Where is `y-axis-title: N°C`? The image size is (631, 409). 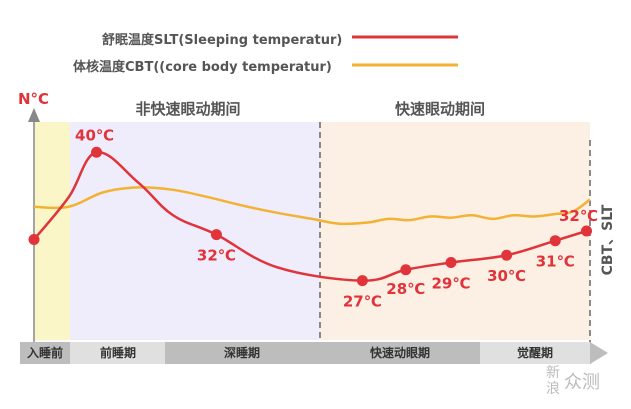
y-axis-title: N°C is located at coordinates (33, 99).